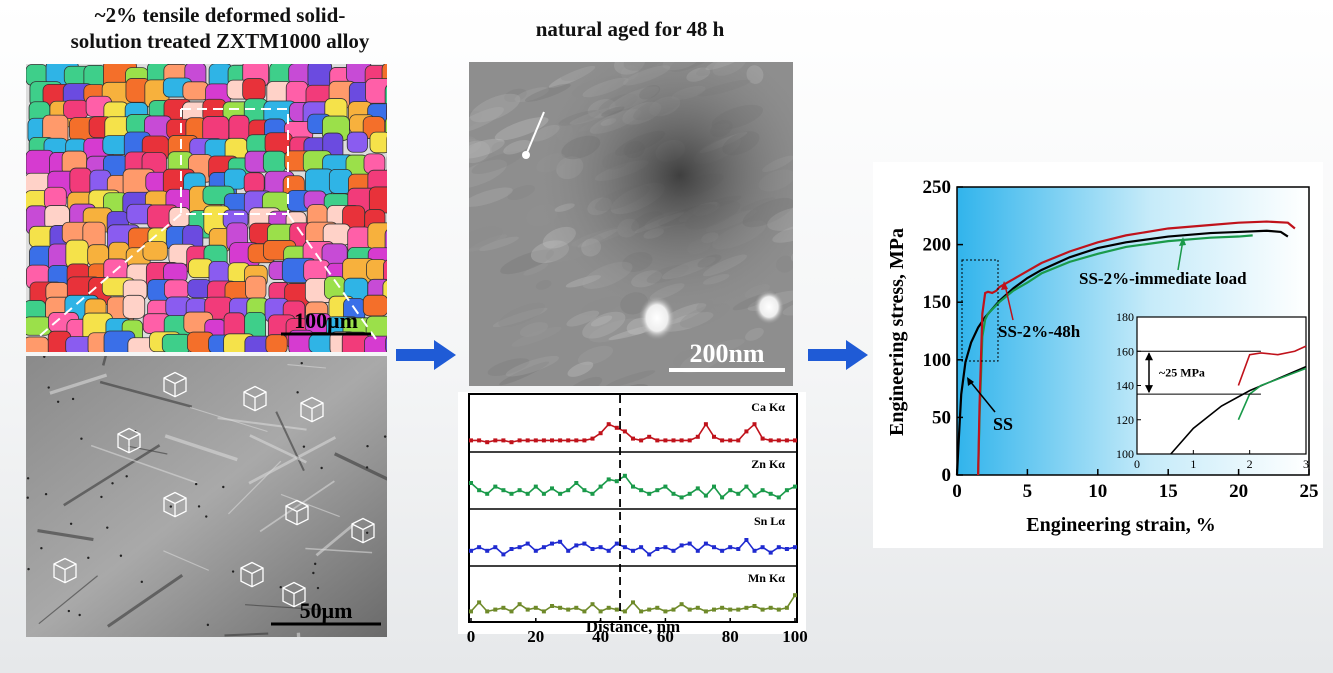 Image resolution: width=1333 pixels, height=673 pixels. Describe the element at coordinates (600, 636) in the screenshot. I see `eds-tick-label: 40` at that location.